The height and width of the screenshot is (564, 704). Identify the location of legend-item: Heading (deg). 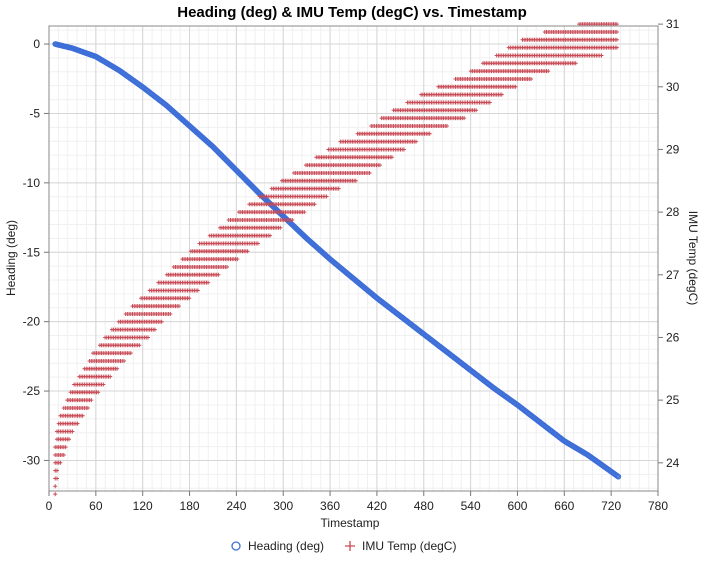
(277, 546).